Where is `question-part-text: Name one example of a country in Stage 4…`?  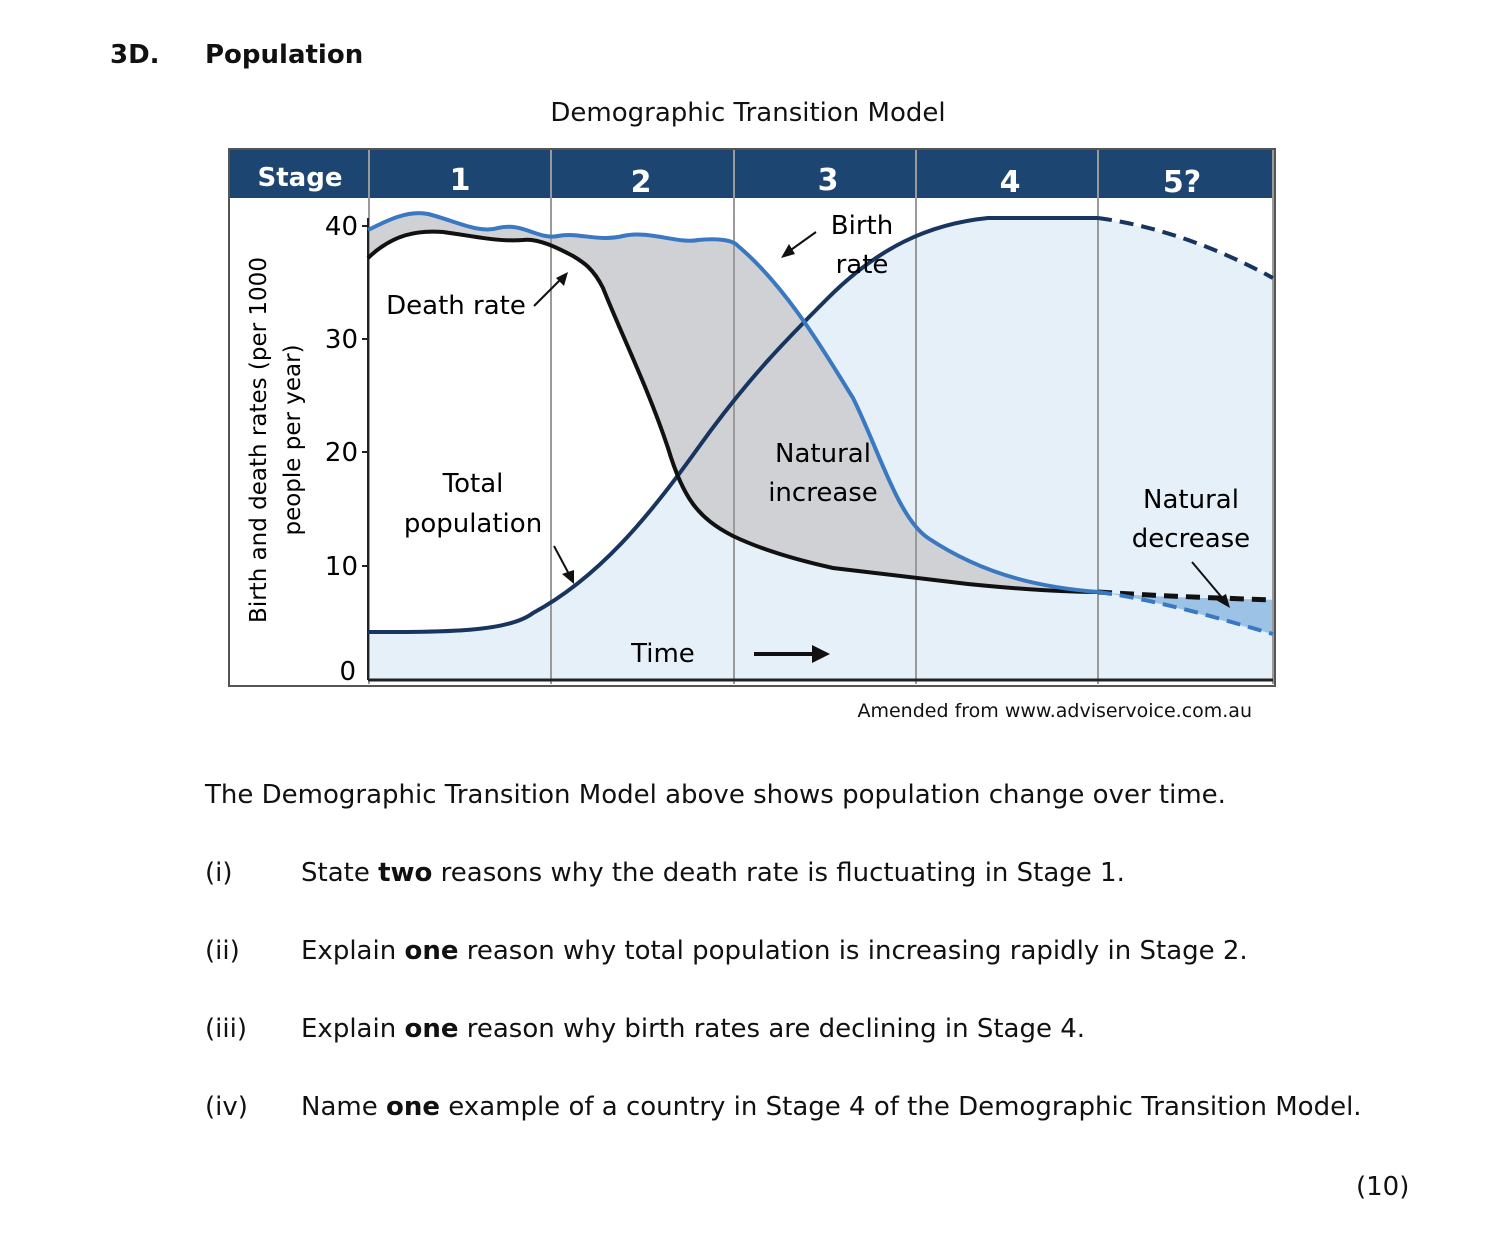 question-part-text: Name one example of a country in Stage 4… is located at coordinates (831, 1107).